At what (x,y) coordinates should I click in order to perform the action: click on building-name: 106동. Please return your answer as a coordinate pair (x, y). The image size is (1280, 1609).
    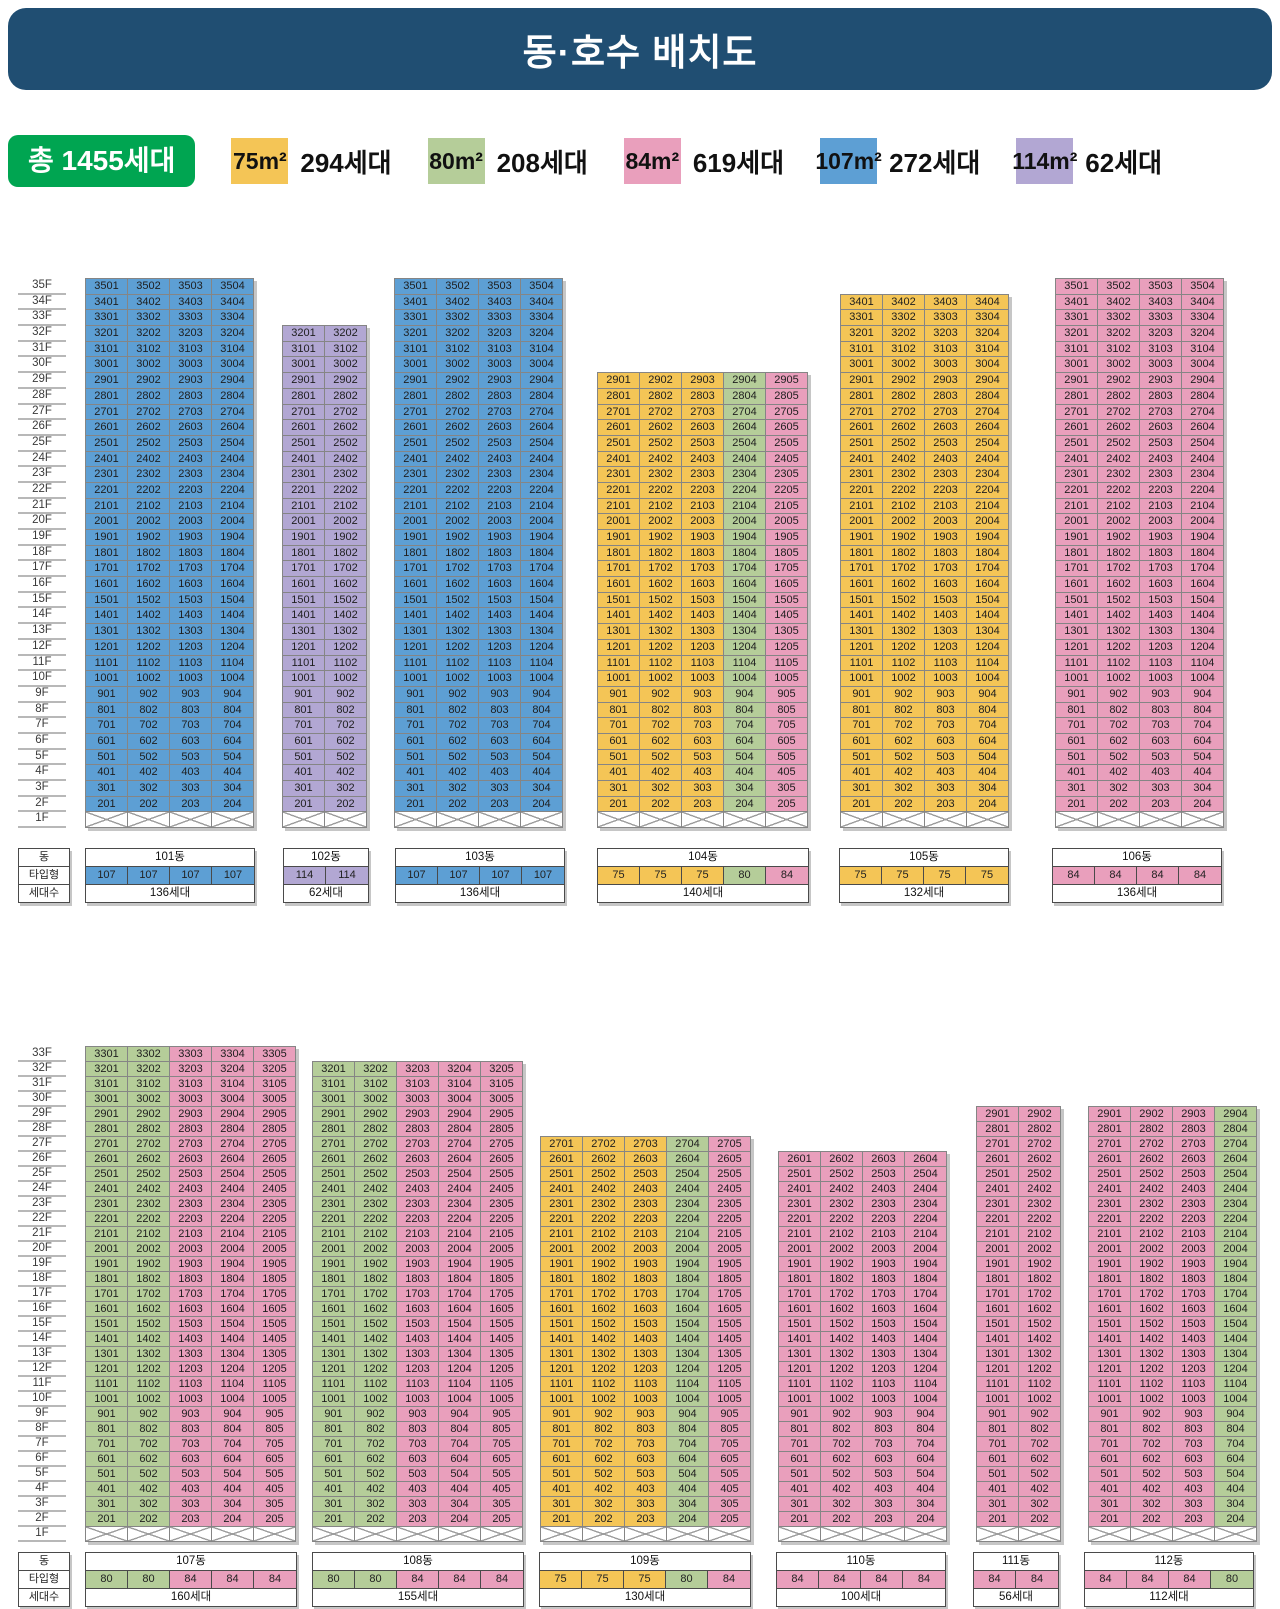
    Looking at the image, I should click on (1137, 858).